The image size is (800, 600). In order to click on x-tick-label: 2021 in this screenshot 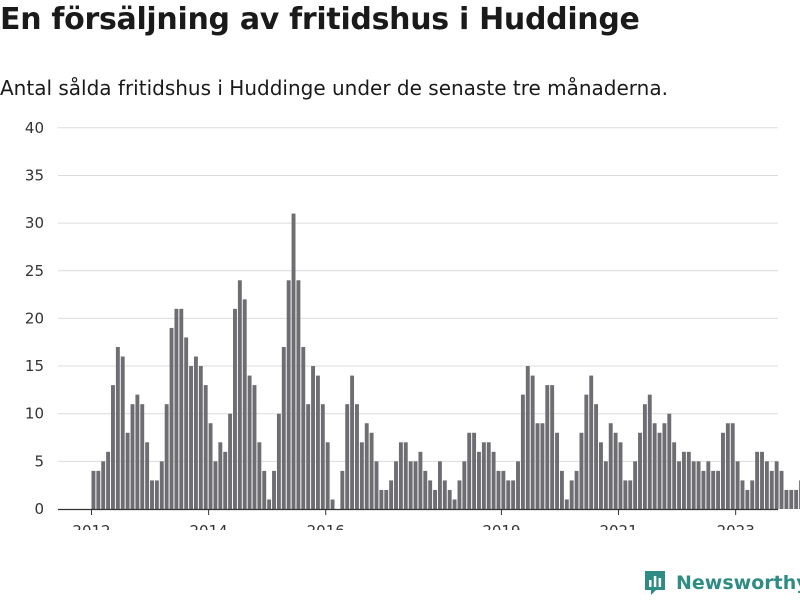, I will do `click(618, 526)`.